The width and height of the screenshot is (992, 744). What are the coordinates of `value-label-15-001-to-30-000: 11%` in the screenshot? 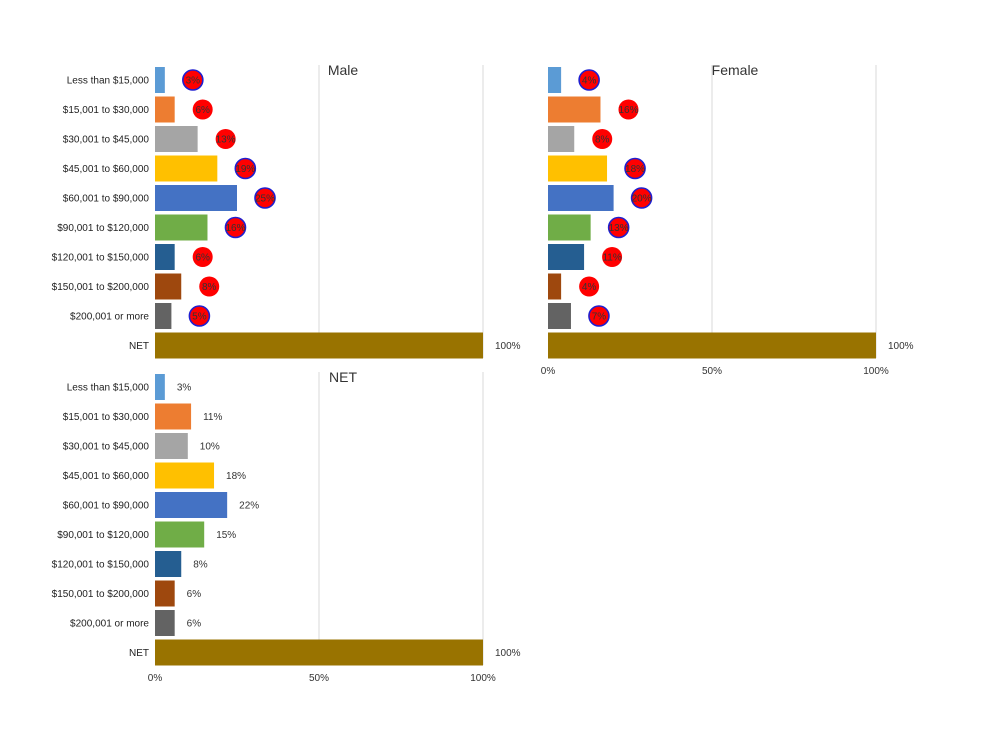 It's located at (212, 417).